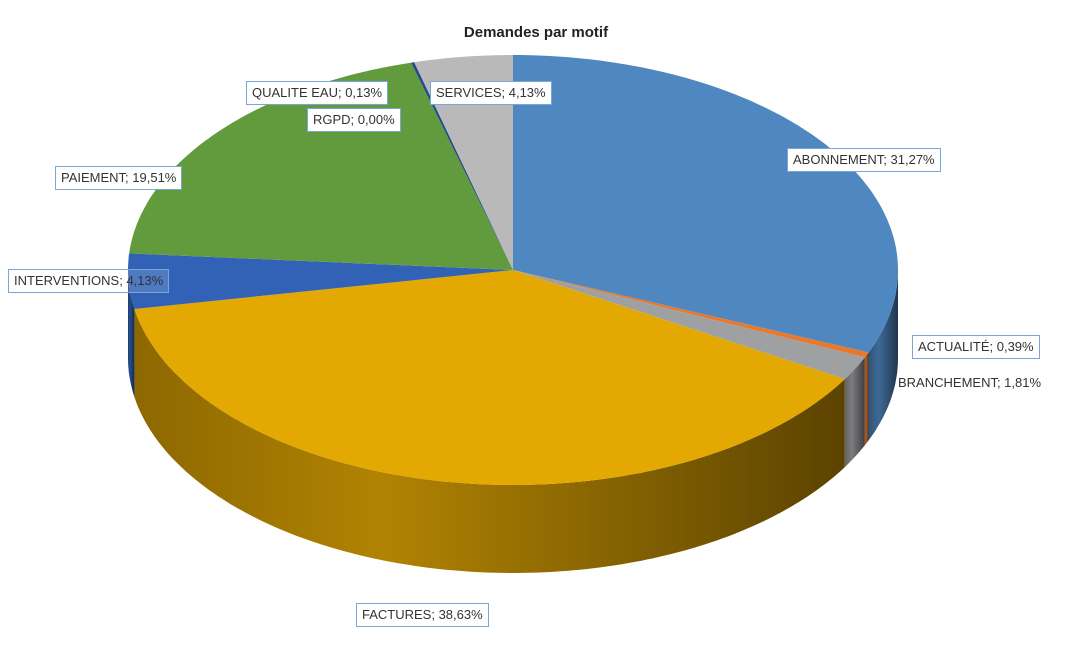 This screenshot has height=651, width=1072. What do you see at coordinates (976, 347) in the screenshot?
I see `label-actualite: ACTUALITÉ; 0,39%` at bounding box center [976, 347].